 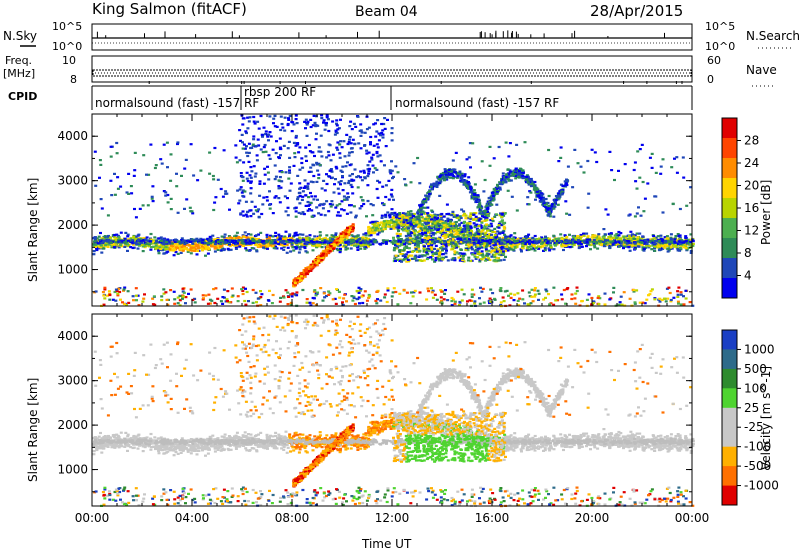 I want to click on colorbar-tick-label: 16, so click(x=751, y=208).